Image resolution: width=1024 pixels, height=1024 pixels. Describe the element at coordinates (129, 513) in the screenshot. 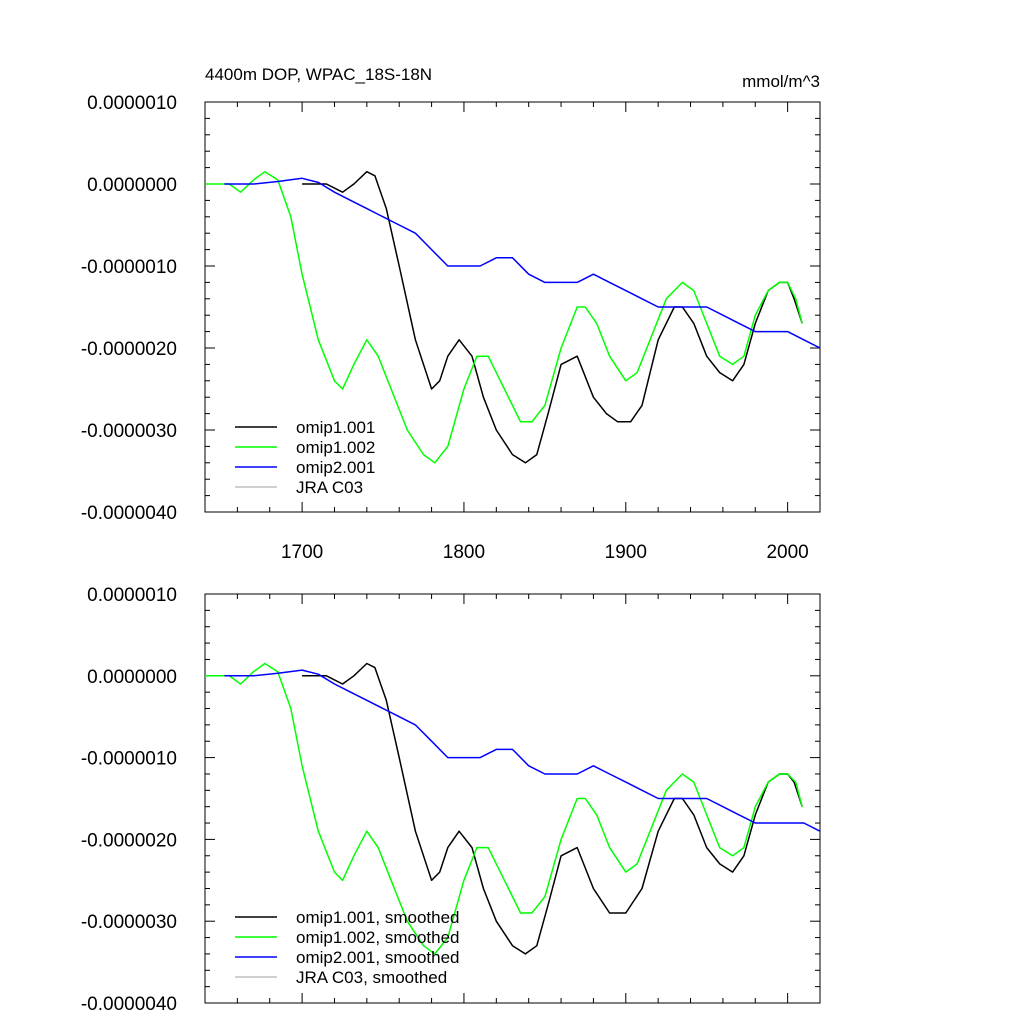

I see `chart1-y-tick-label: -0.0000040` at that location.